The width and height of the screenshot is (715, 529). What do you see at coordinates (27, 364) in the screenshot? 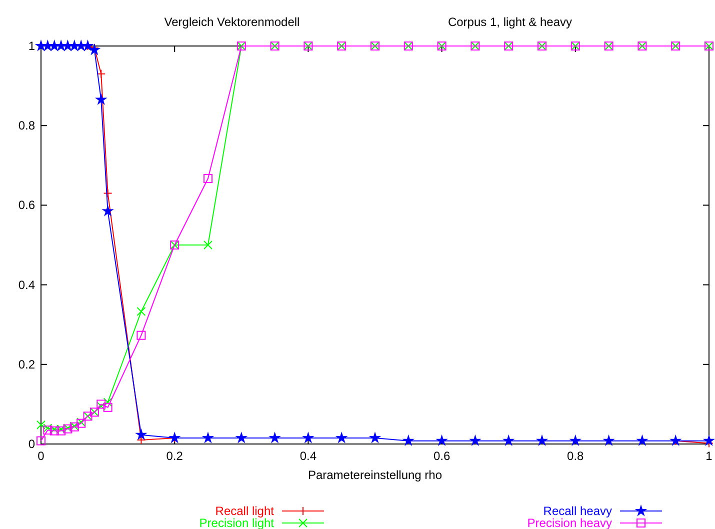
I see `y-tick-label: 0.2` at bounding box center [27, 364].